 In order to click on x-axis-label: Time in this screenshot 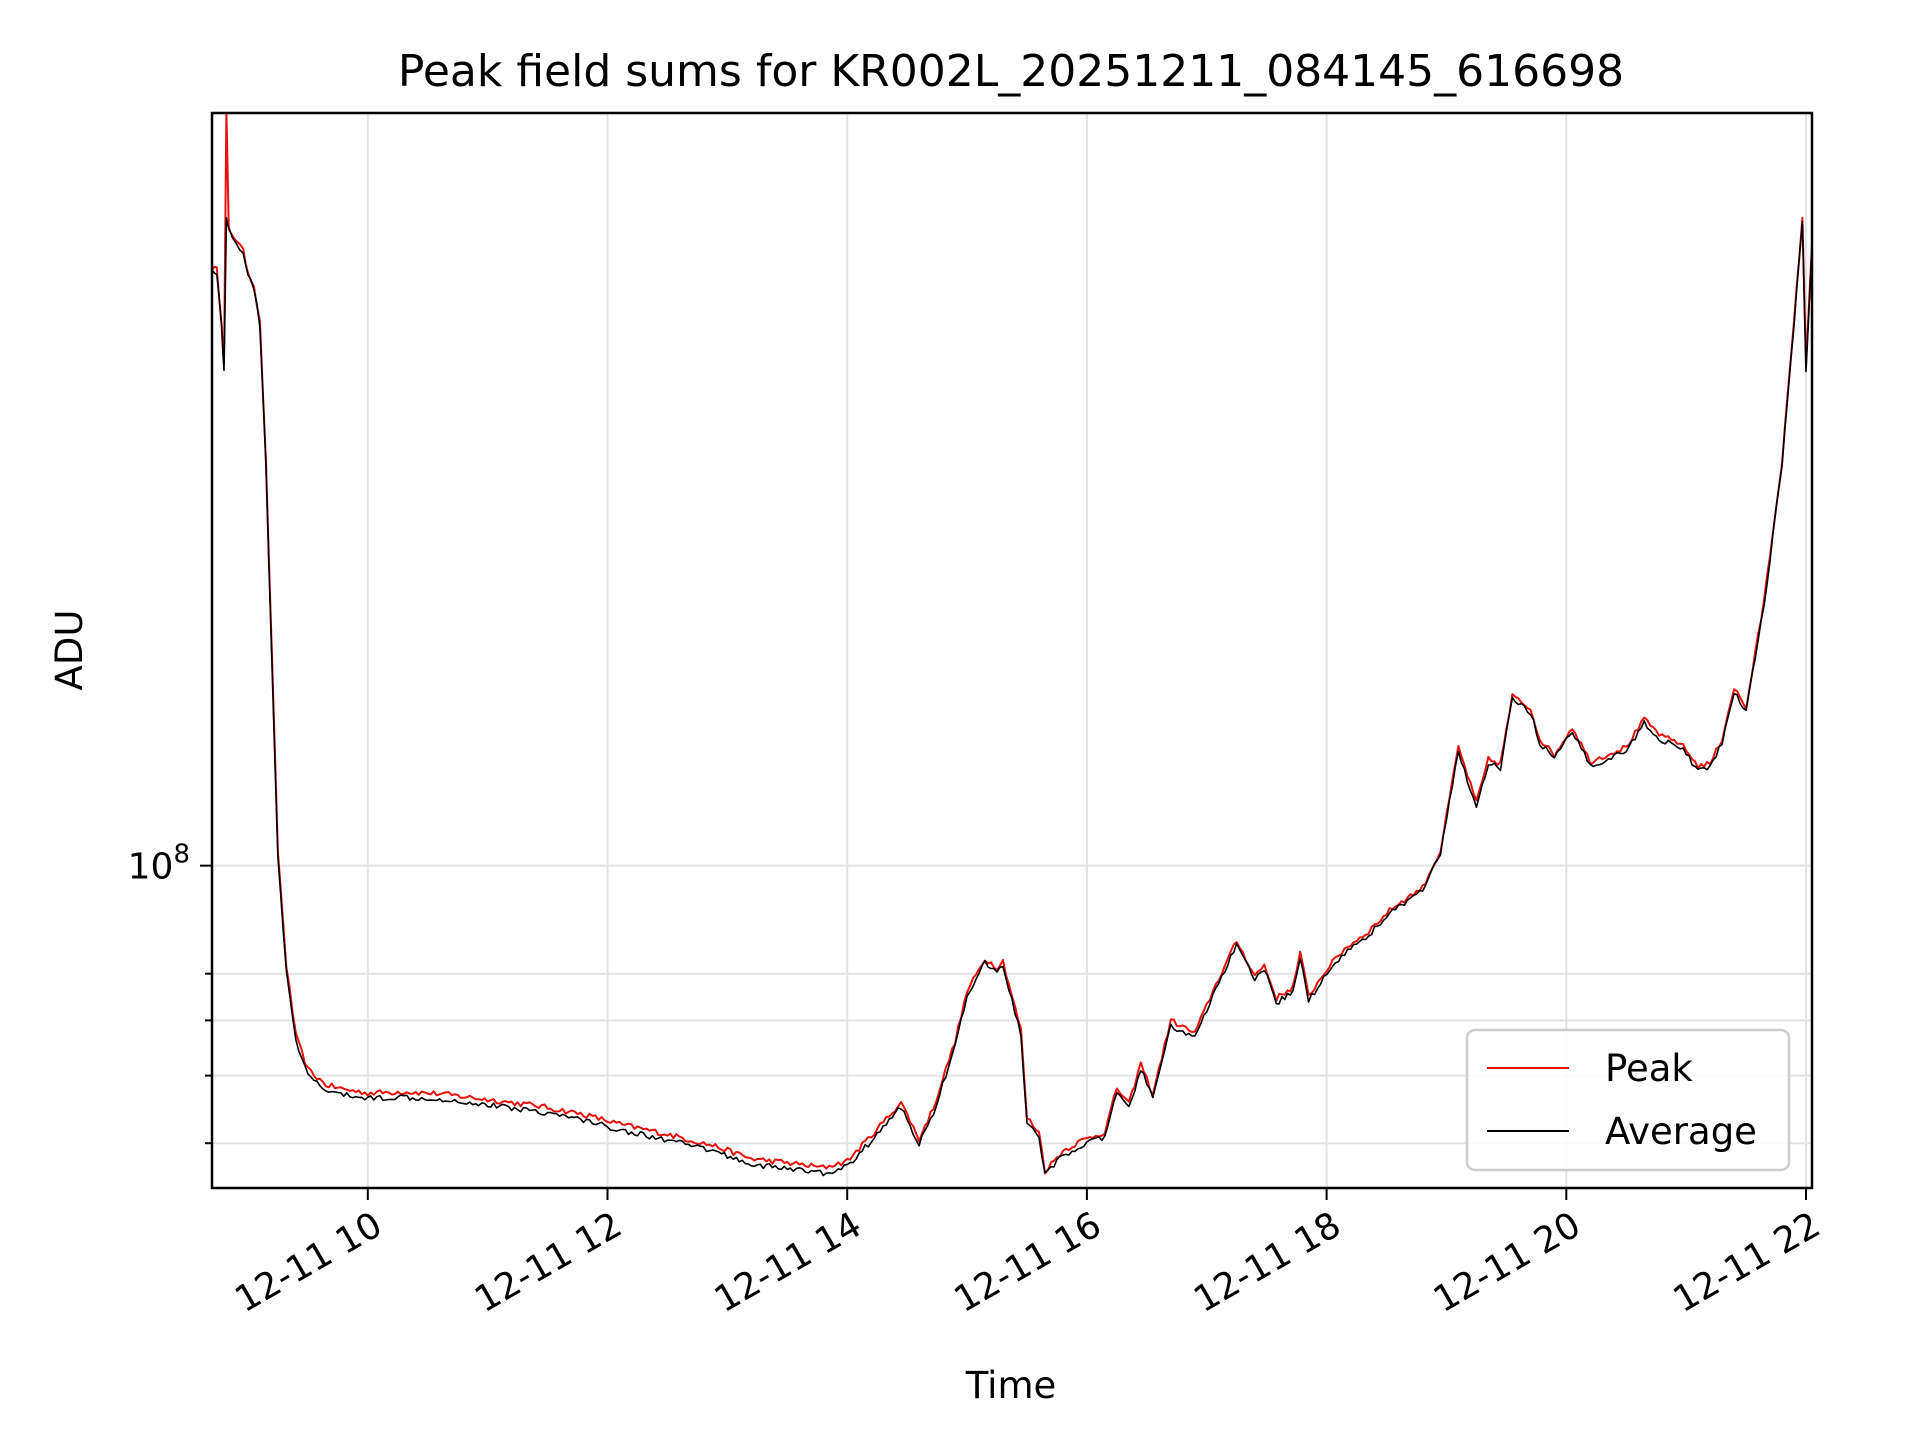, I will do `click(1011, 1385)`.